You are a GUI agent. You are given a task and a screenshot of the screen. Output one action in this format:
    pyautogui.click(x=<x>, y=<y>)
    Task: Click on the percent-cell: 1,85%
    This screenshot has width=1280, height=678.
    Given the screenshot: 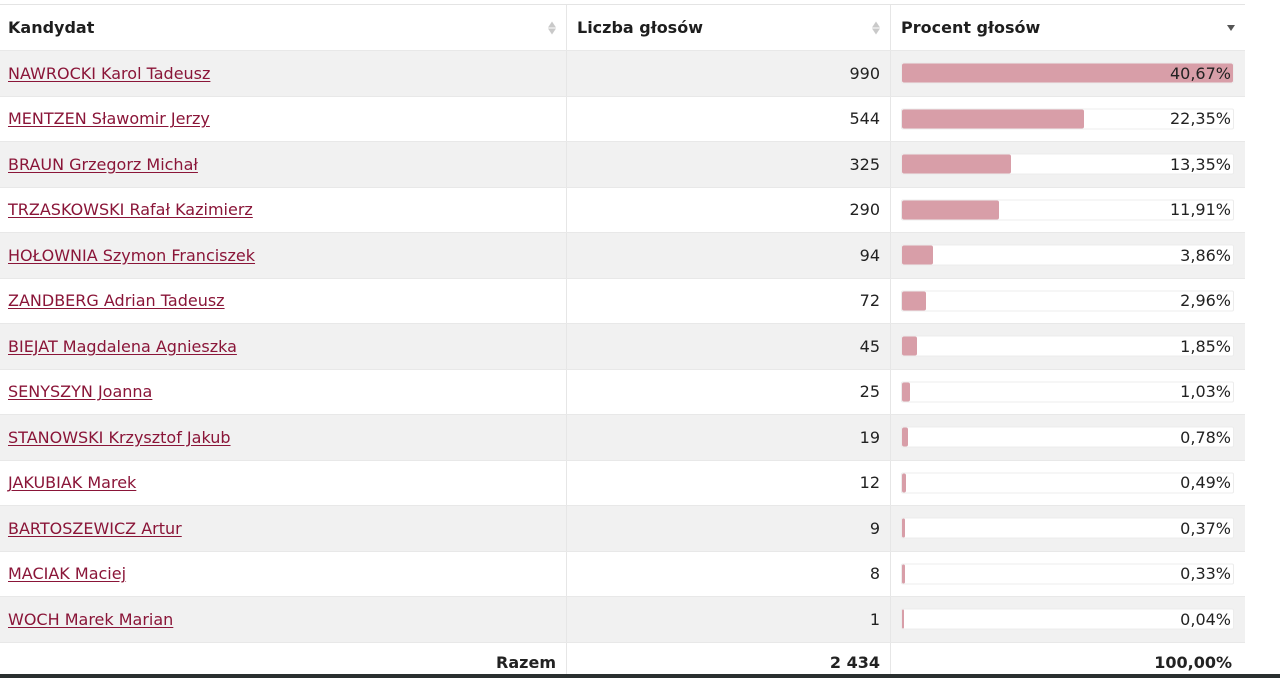 What is the action you would take?
    pyautogui.click(x=1068, y=346)
    